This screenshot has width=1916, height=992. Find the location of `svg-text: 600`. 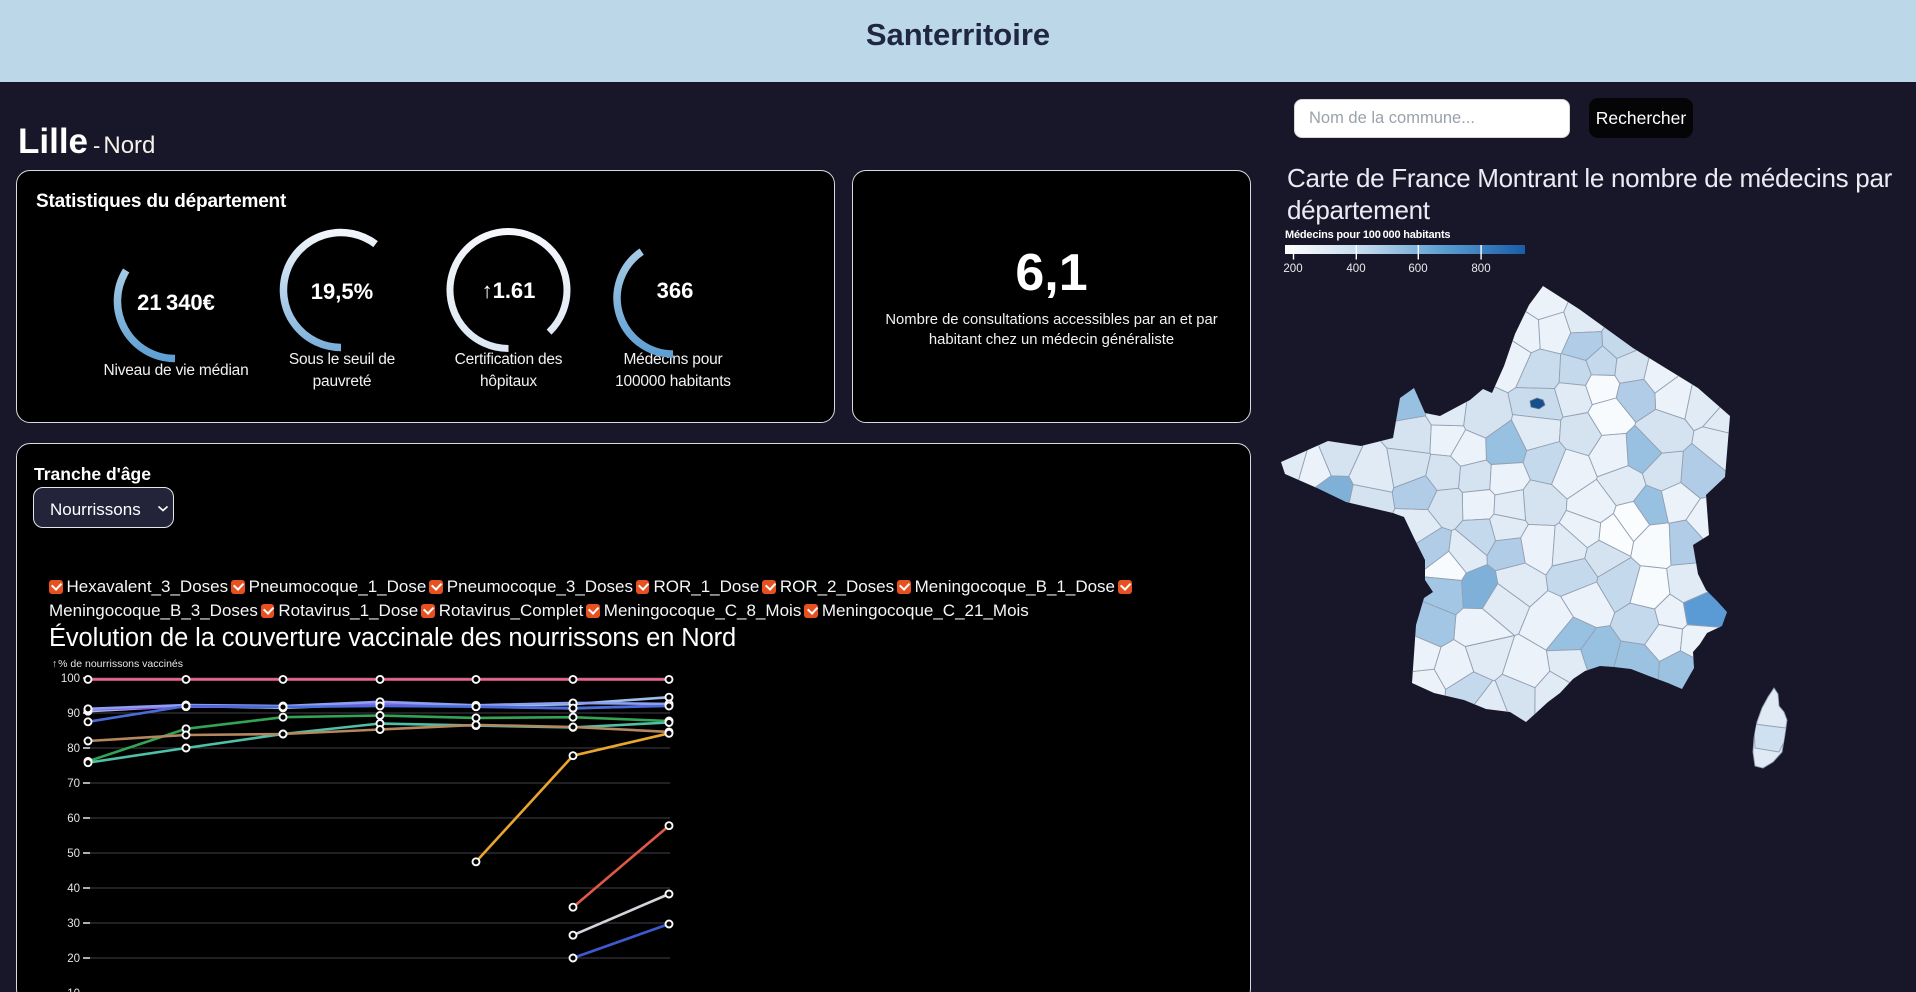

svg-text: 600 is located at coordinates (1417, 269).